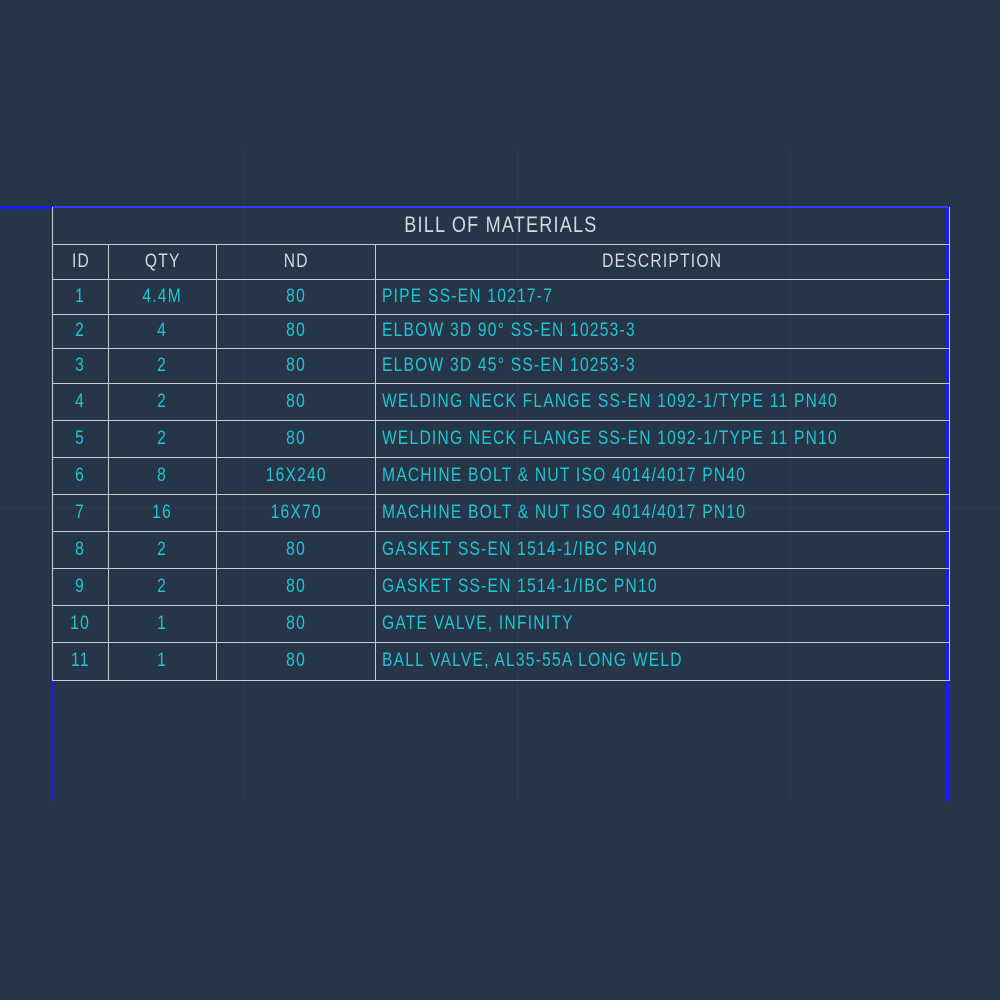 This screenshot has width=1000, height=1000. I want to click on table-title: BILL OF MATERIALS, so click(501, 226).